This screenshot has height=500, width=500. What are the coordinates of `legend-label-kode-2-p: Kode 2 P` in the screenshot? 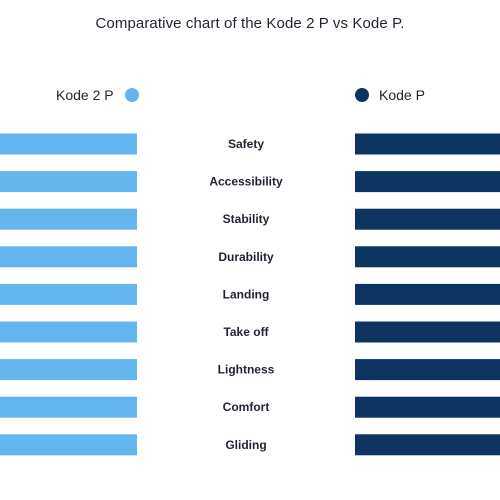 It's located at (85, 95).